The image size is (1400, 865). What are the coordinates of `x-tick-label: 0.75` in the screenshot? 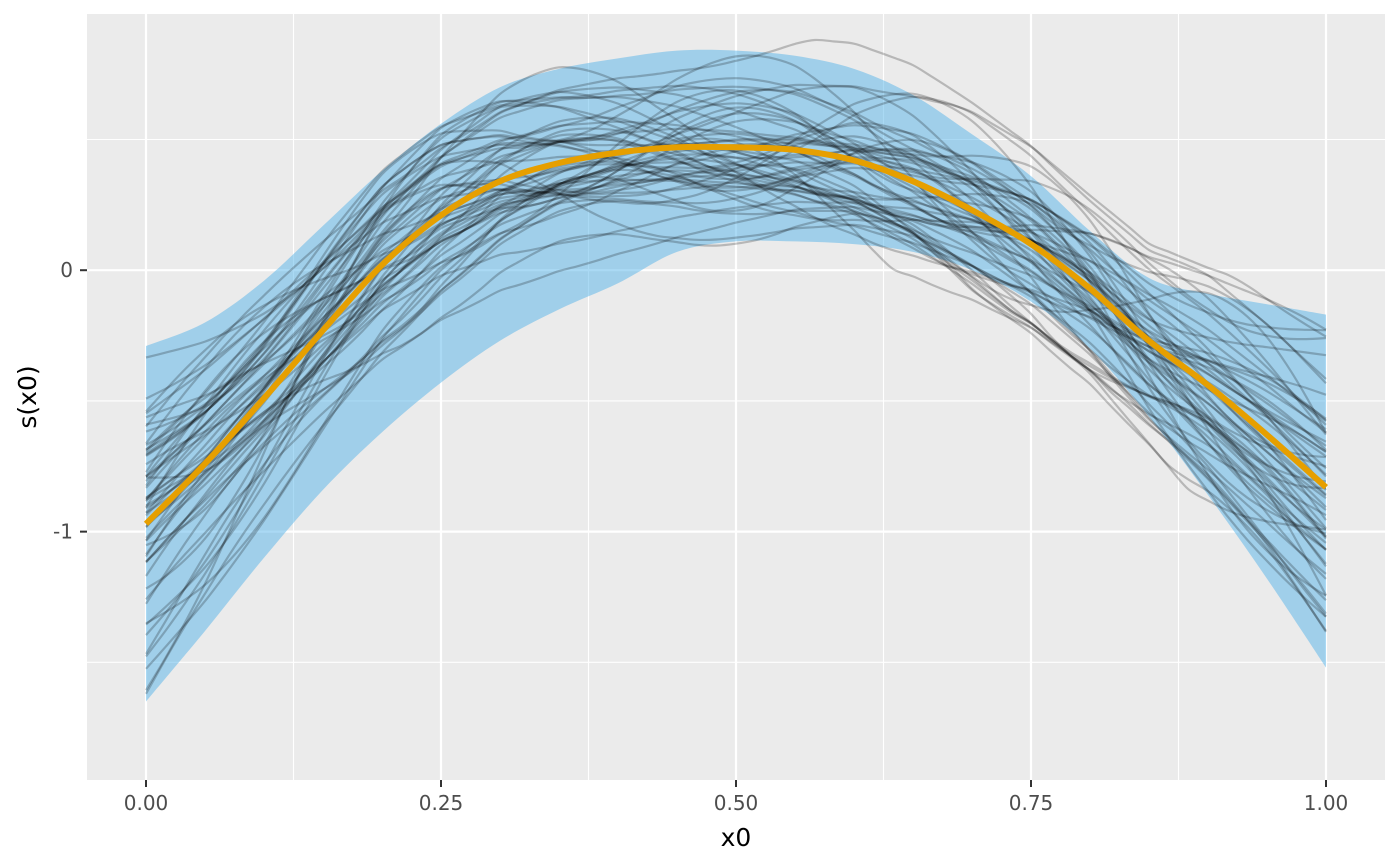 It's located at (1031, 803).